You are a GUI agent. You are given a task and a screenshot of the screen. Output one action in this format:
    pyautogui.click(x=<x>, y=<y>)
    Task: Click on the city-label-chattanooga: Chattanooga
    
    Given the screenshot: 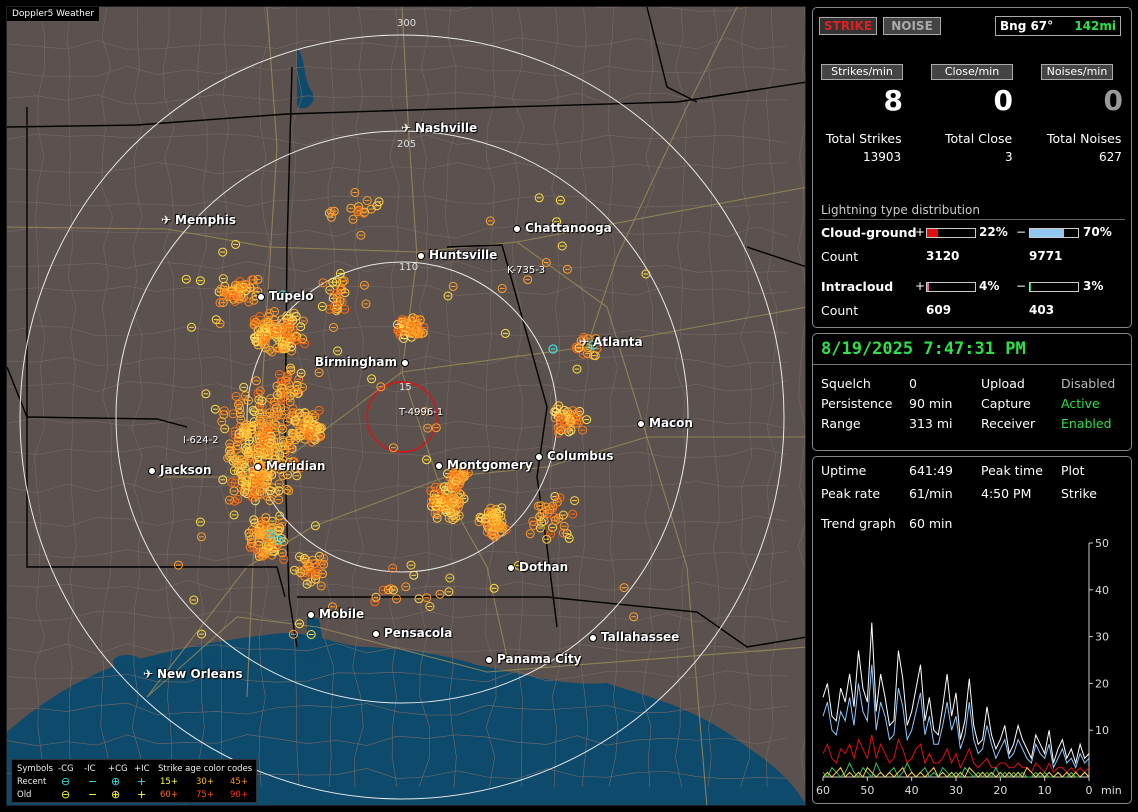 What is the action you would take?
    pyautogui.click(x=568, y=228)
    